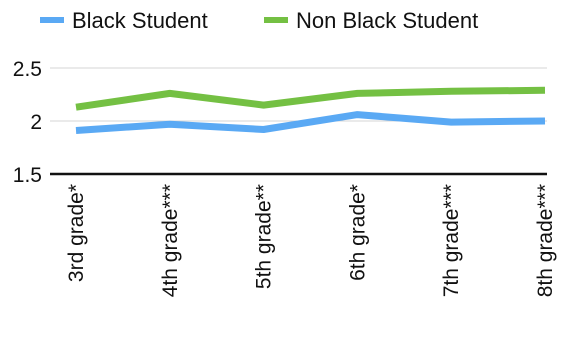 The image size is (561, 341). I want to click on y-axis-ticks: 1.5 2 2.5, so click(27, 122).